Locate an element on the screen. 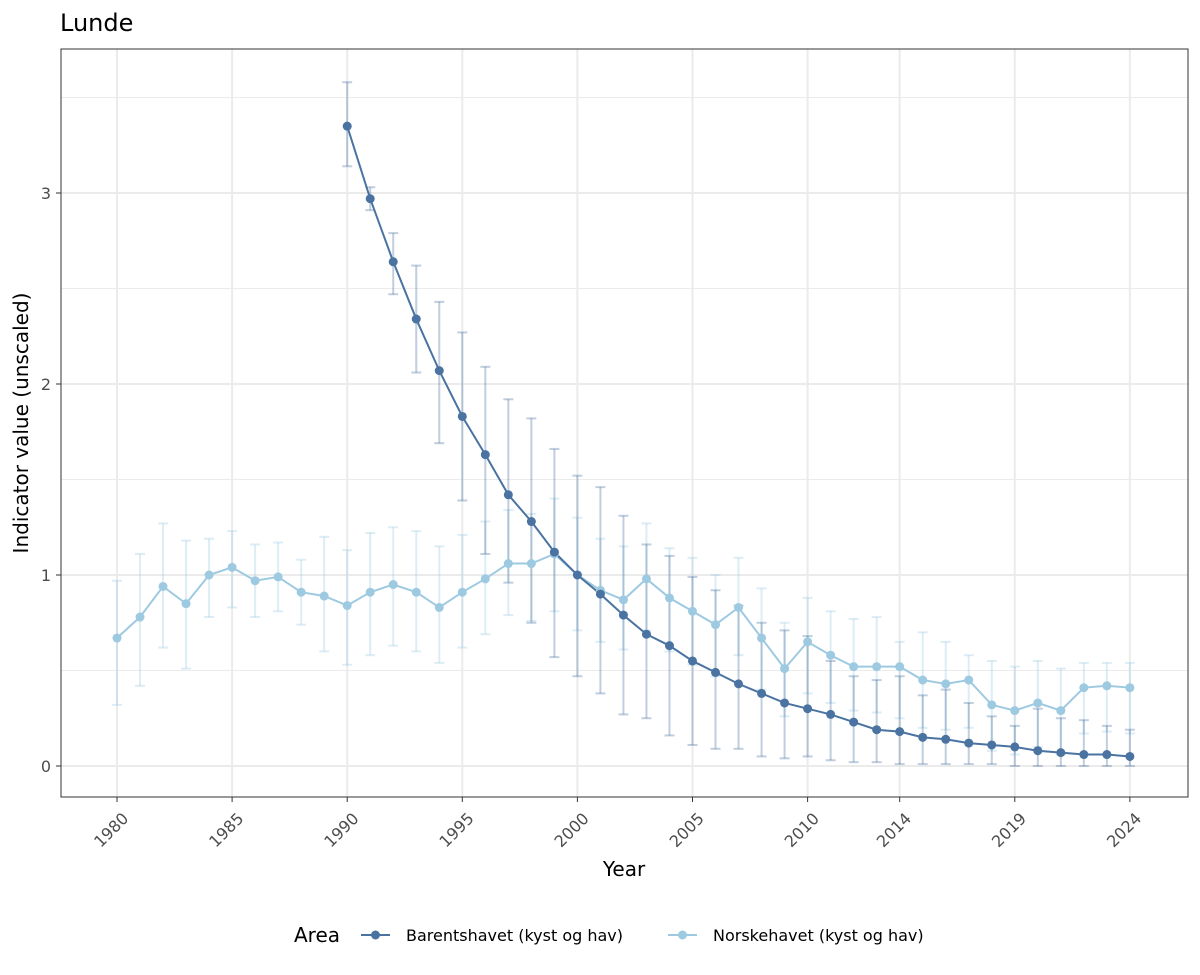 This screenshot has width=1200, height=975. legend-label-barentshavet: Barentshavet (kyst og hav) is located at coordinates (514, 935).